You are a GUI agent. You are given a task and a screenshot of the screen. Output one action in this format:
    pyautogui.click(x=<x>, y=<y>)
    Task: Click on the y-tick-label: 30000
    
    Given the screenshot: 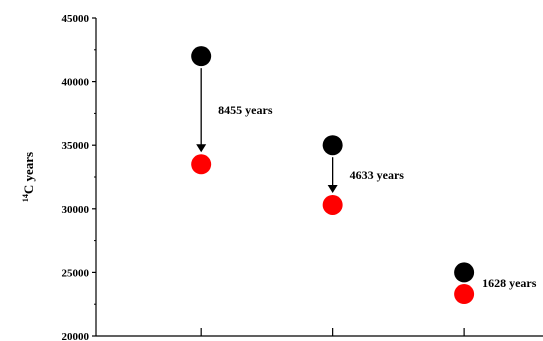 What is the action you would take?
    pyautogui.click(x=76, y=210)
    